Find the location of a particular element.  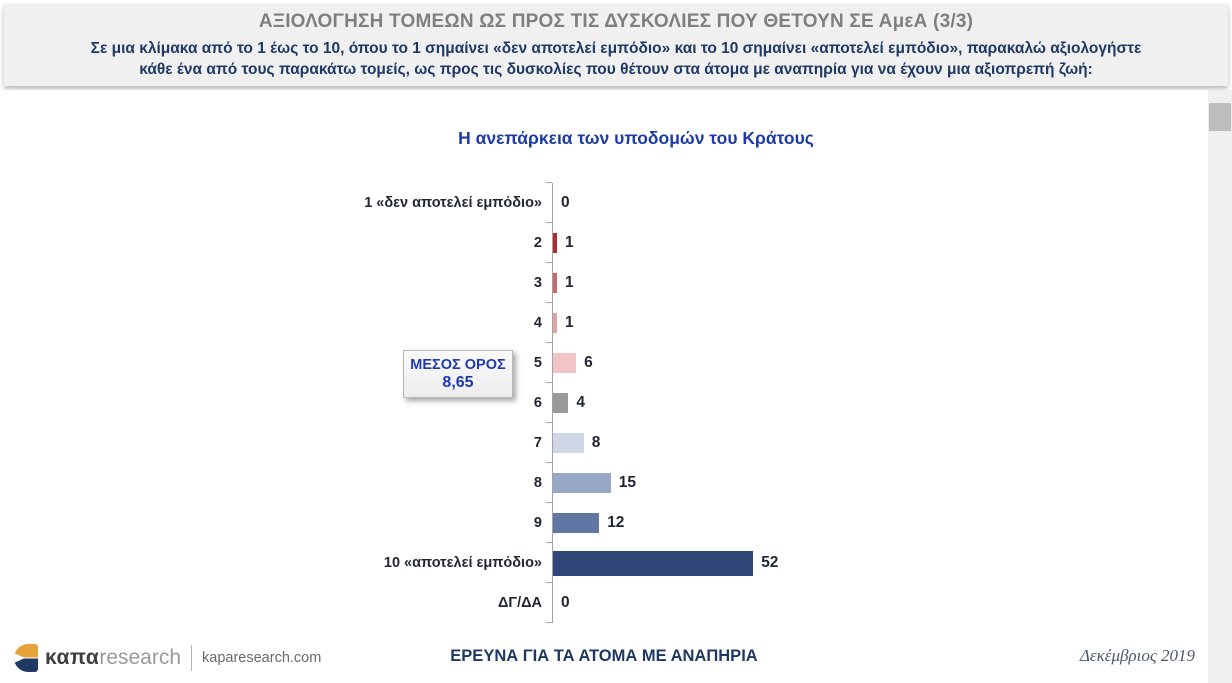

survey-title: ΕΡΕΥΝΑ ΓΙΑ ΤΑ ΑΤΟΜΑ ΜΕ ΑΝΑΠΗΡΙΑ is located at coordinates (604, 656).